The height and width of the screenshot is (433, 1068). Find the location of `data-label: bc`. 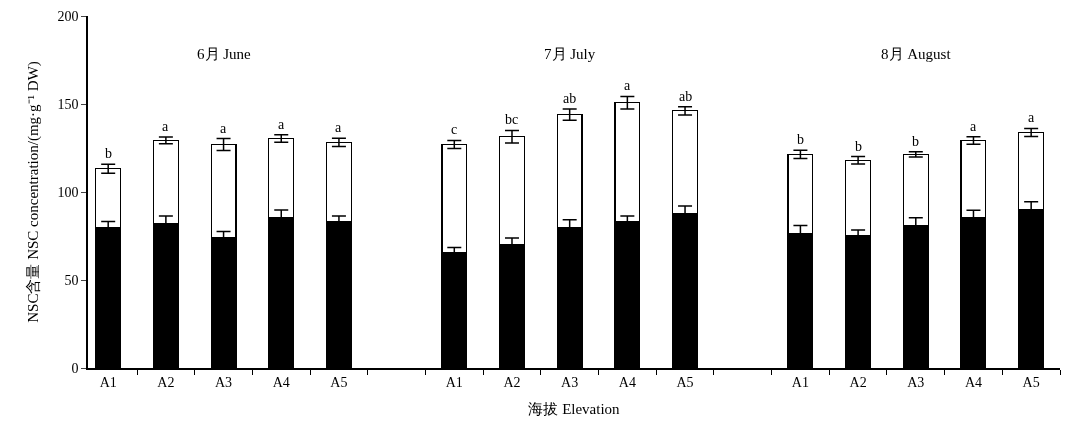

data-label: bc is located at coordinates (512, 119).